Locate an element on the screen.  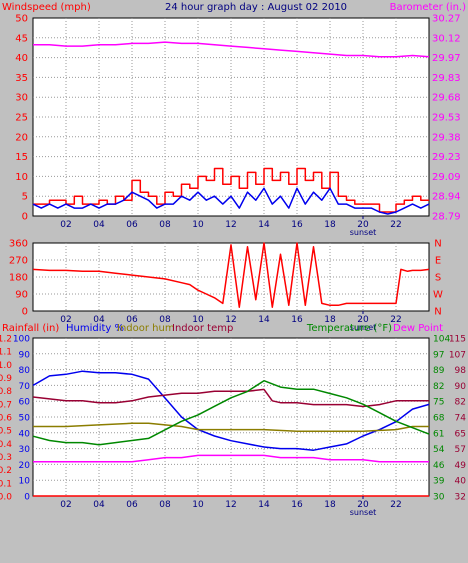
rain-tick-label: 1.2 is located at coordinates (6, 340).